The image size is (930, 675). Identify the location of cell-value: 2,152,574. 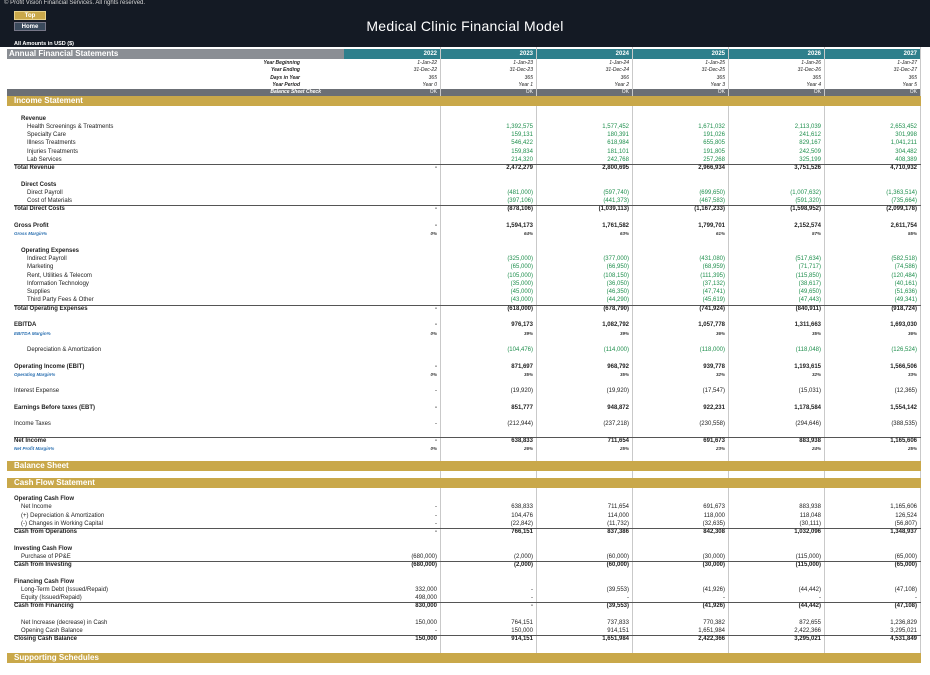
(807, 226).